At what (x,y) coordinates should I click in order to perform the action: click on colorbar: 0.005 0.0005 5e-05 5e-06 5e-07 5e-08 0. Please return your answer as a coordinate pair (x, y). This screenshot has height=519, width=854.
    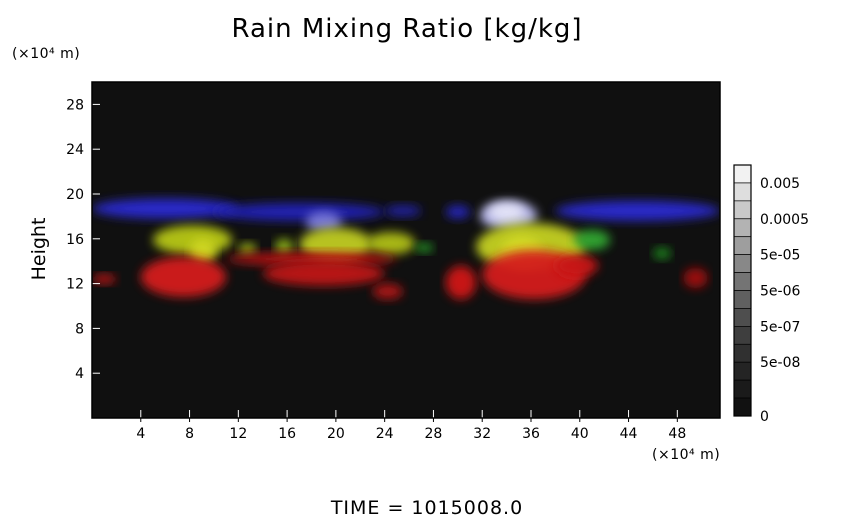
    Looking at the image, I should click on (771, 294).